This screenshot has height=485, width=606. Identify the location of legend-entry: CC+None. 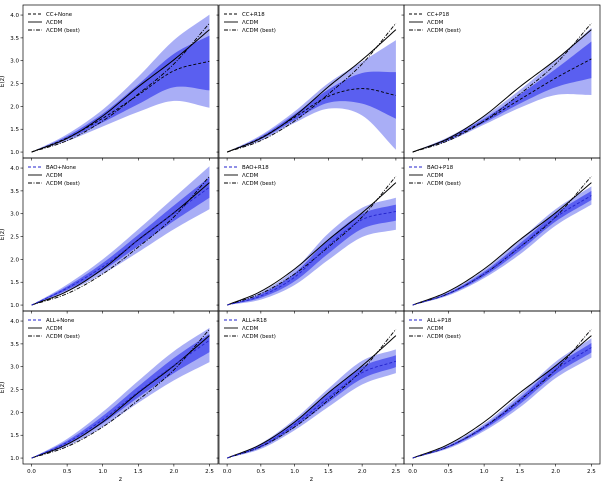
(59, 15).